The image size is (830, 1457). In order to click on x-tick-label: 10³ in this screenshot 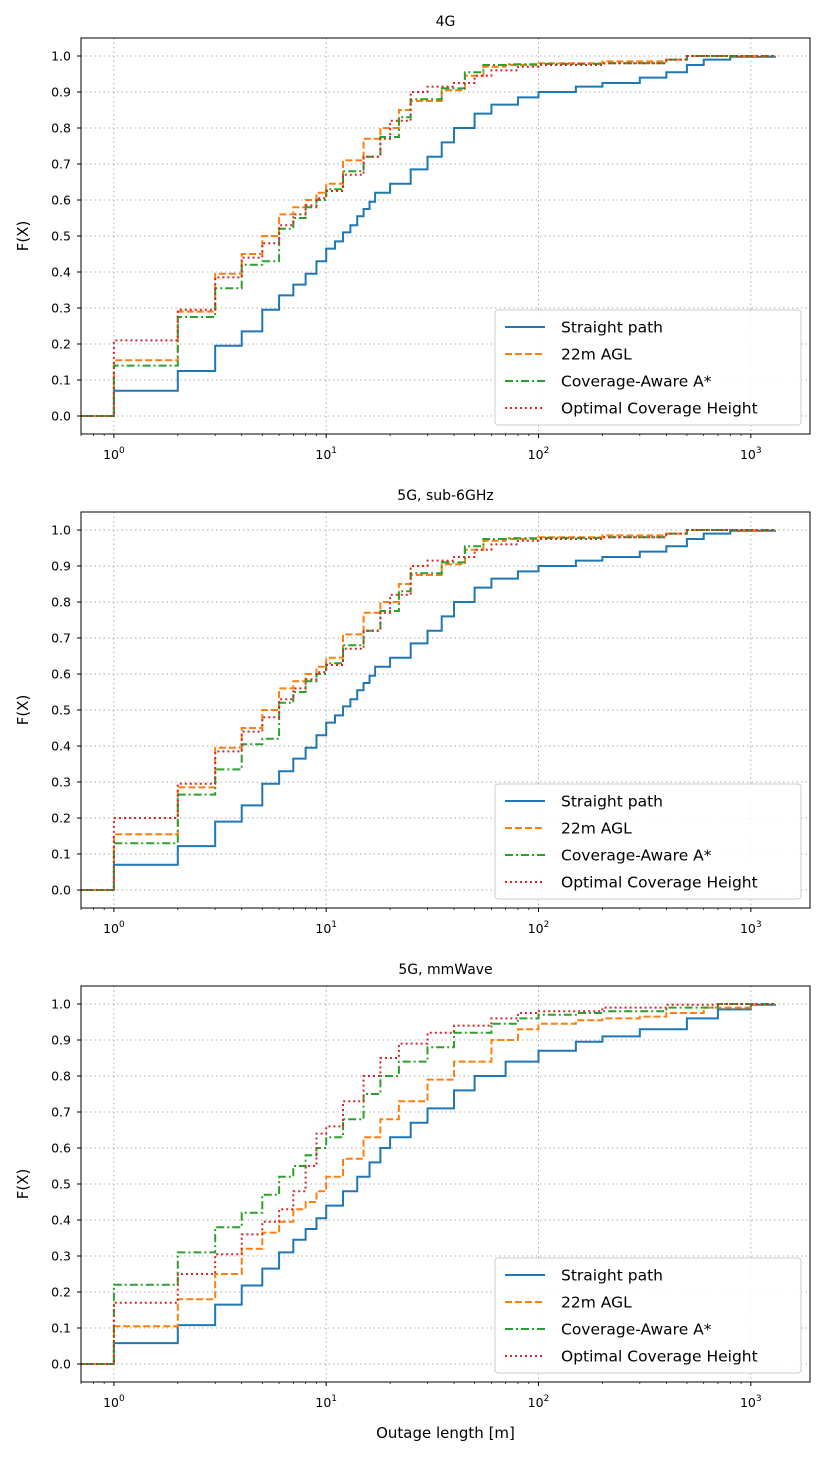, I will do `click(751, 454)`.